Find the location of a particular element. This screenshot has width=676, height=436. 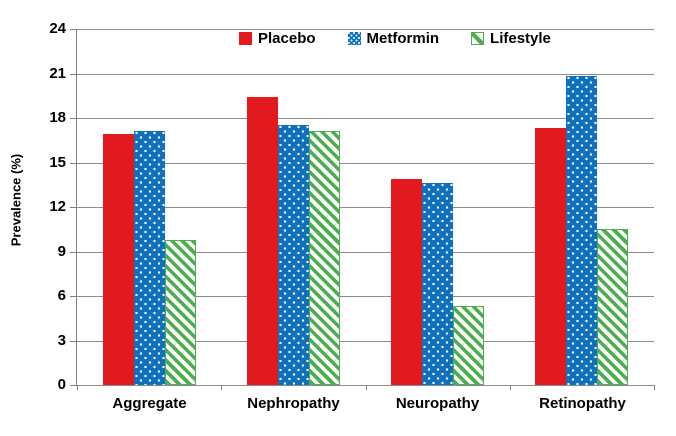

legend-label-placebo: Placebo is located at coordinates (287, 38).